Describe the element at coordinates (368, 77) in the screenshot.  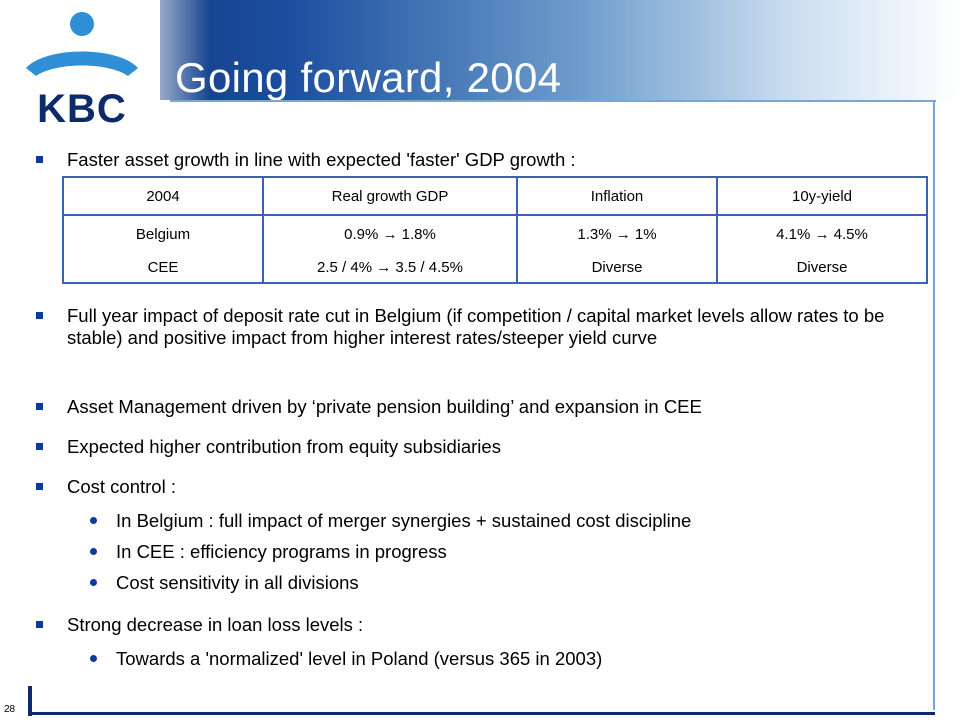
I see `slide-title: Going forward, 2004` at that location.